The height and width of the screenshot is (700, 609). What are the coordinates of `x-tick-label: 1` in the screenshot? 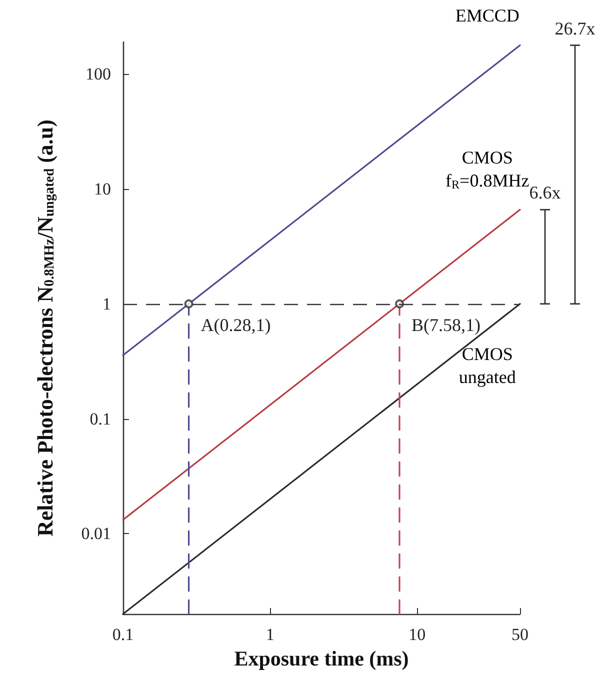 It's located at (270, 634).